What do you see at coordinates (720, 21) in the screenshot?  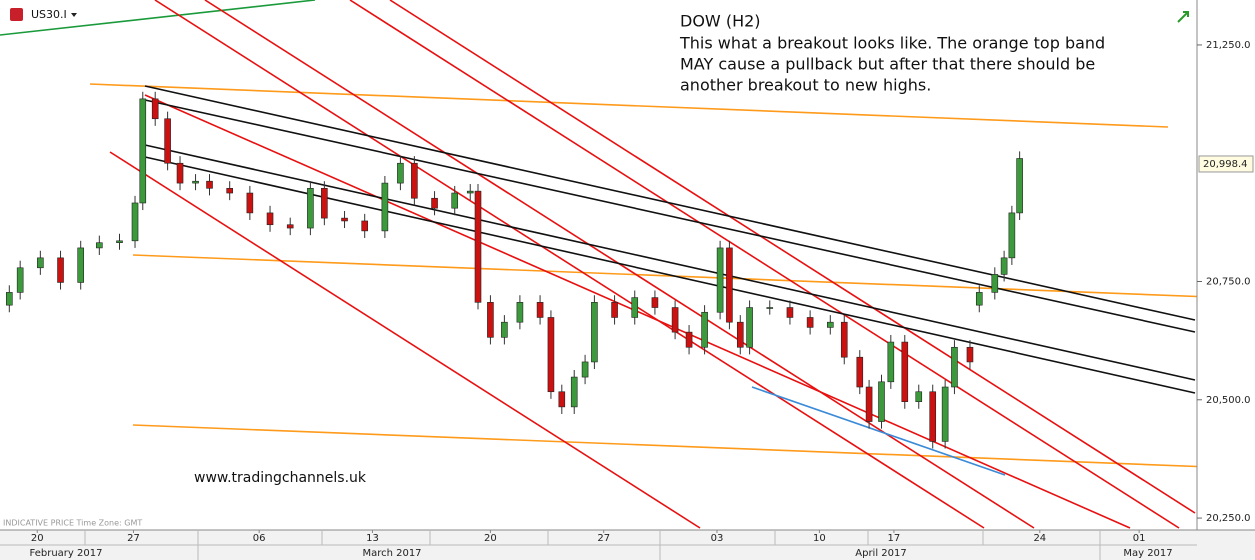 I see `chart-title: DOW (H2)` at bounding box center [720, 21].